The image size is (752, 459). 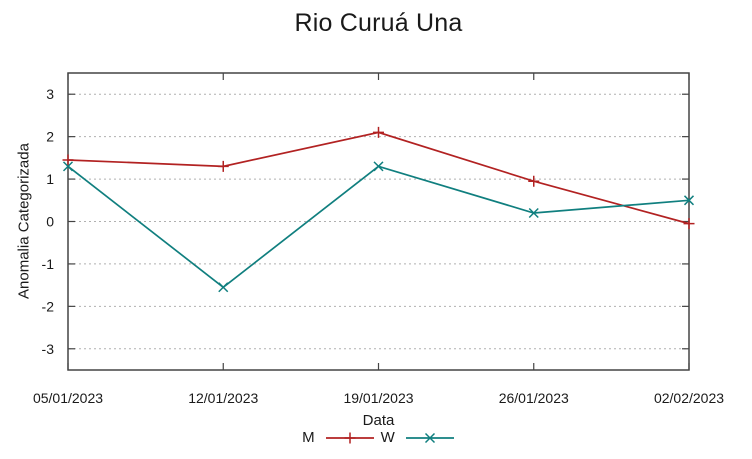 I want to click on y-tick-label: -1, so click(x=48, y=264).